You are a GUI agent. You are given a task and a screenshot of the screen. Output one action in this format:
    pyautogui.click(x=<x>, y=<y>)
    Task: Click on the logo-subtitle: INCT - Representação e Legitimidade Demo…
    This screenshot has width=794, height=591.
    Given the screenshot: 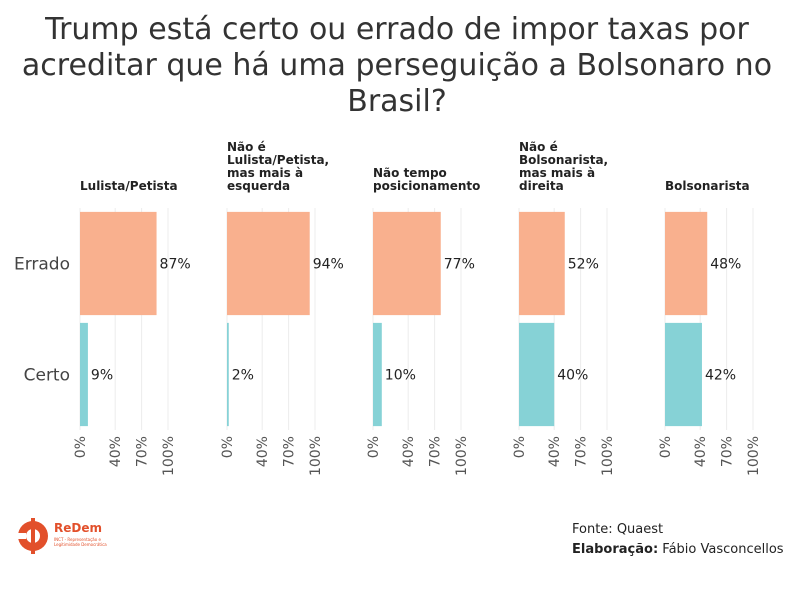 What is the action you would take?
    pyautogui.click(x=80, y=542)
    